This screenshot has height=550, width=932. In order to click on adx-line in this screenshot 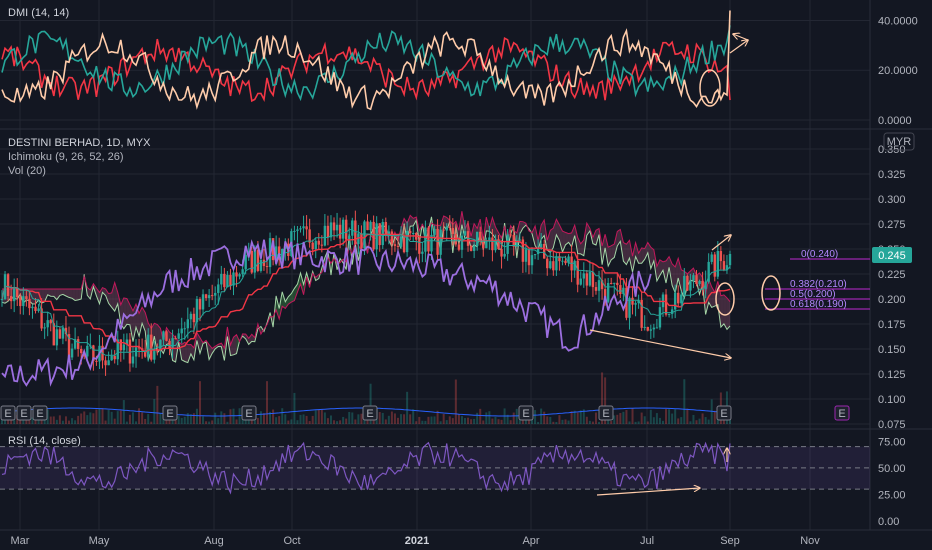, I will do `click(366, 60)`.